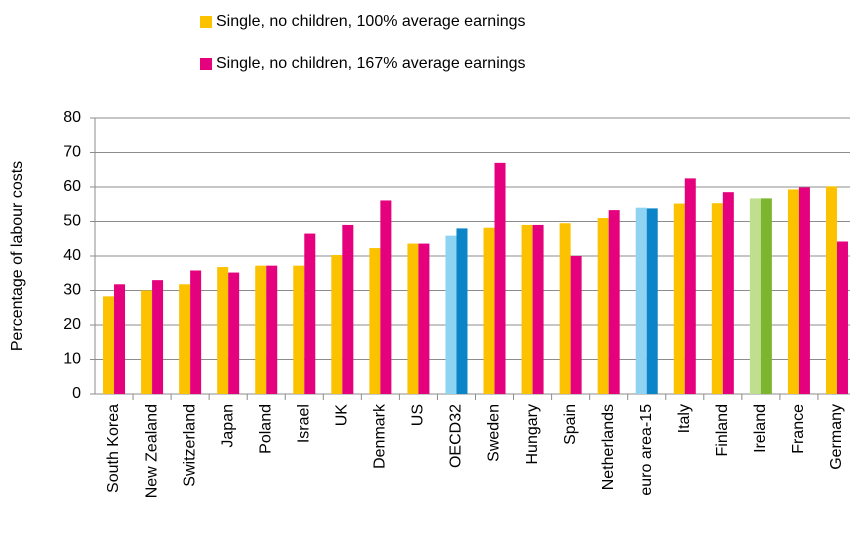 The width and height of the screenshot is (850, 542). What do you see at coordinates (72, 255) in the screenshot?
I see `y-tick-label: 40` at bounding box center [72, 255].